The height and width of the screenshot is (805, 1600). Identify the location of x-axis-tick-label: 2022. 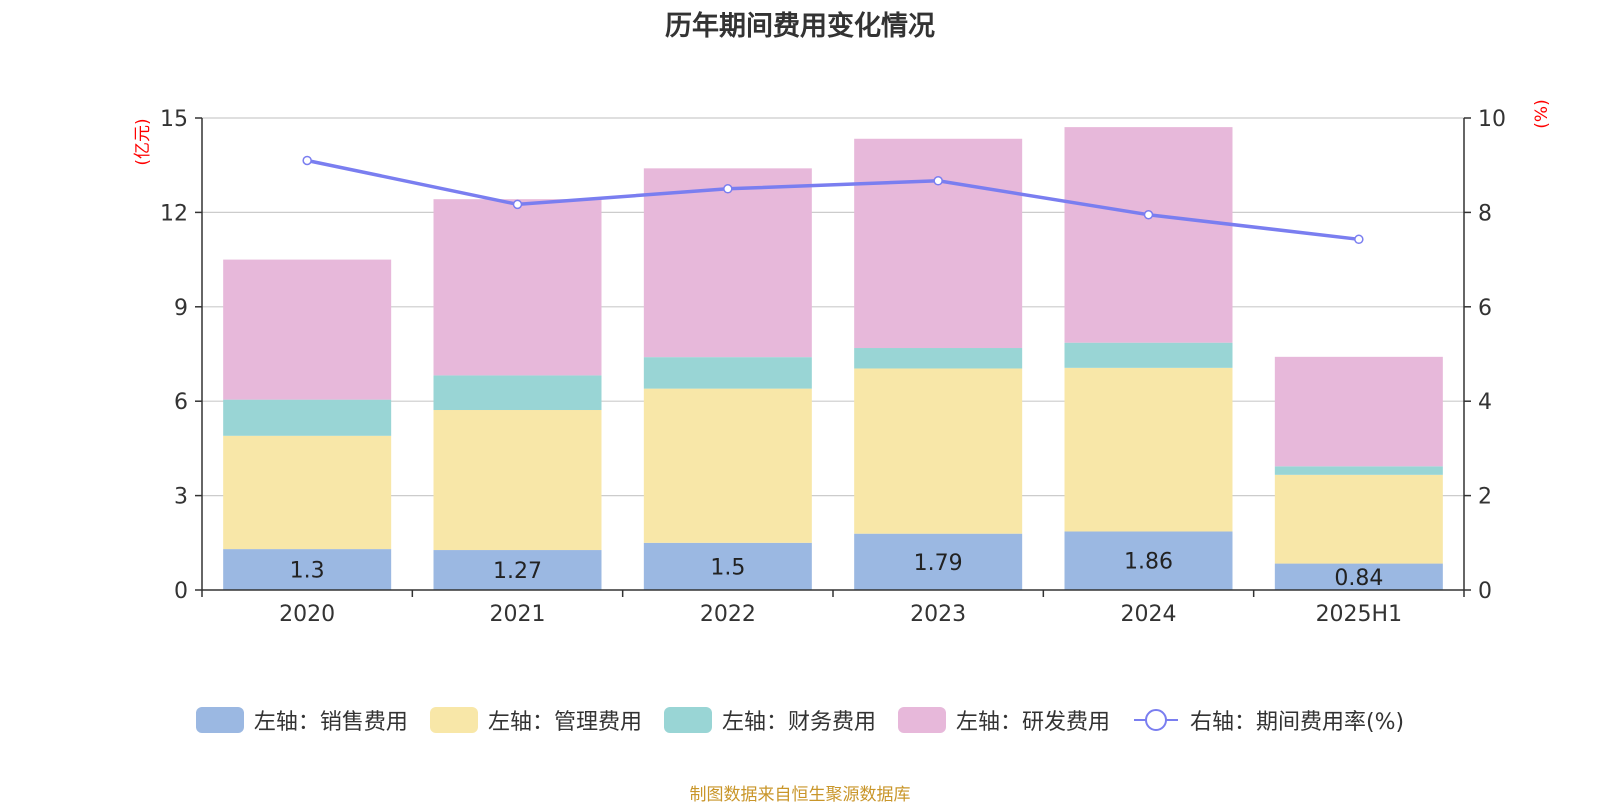
(728, 614).